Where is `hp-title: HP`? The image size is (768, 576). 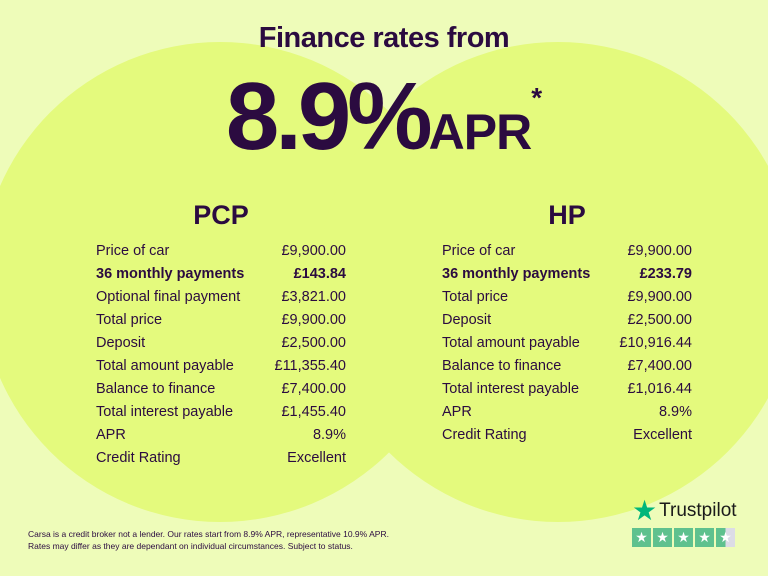
hp-title: HP is located at coordinates (567, 215).